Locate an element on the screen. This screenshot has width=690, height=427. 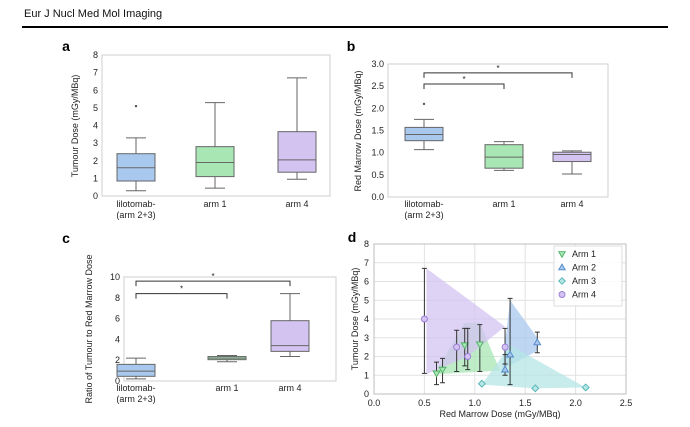
category-label-c: arm 4 is located at coordinates (289, 388).